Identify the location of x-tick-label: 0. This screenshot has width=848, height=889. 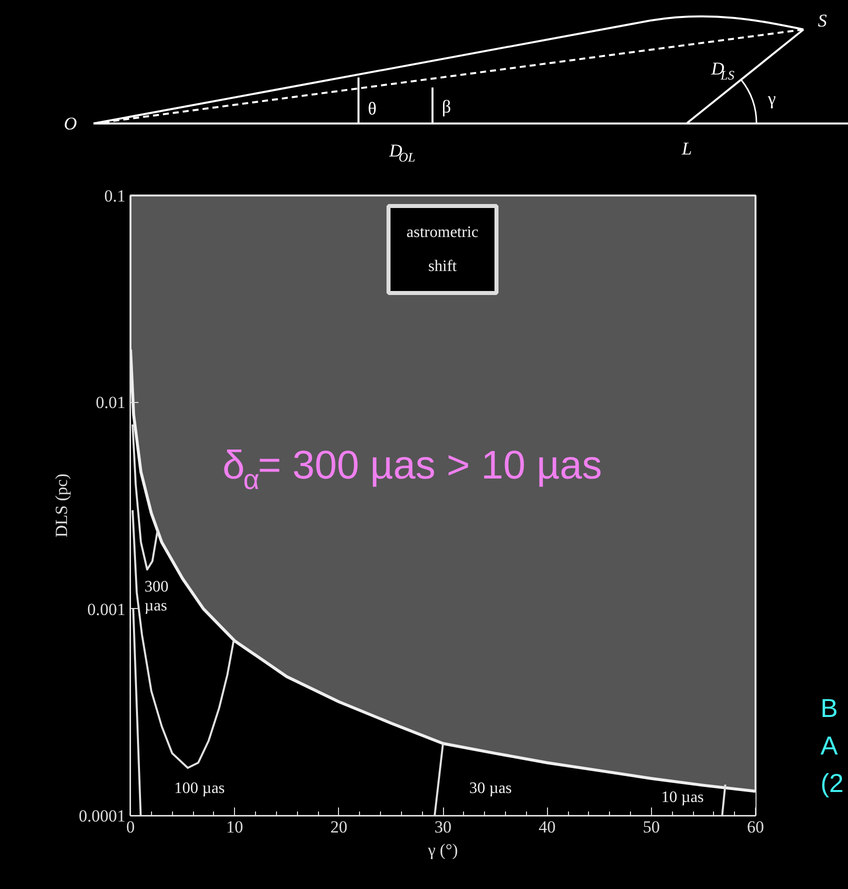
(130, 827).